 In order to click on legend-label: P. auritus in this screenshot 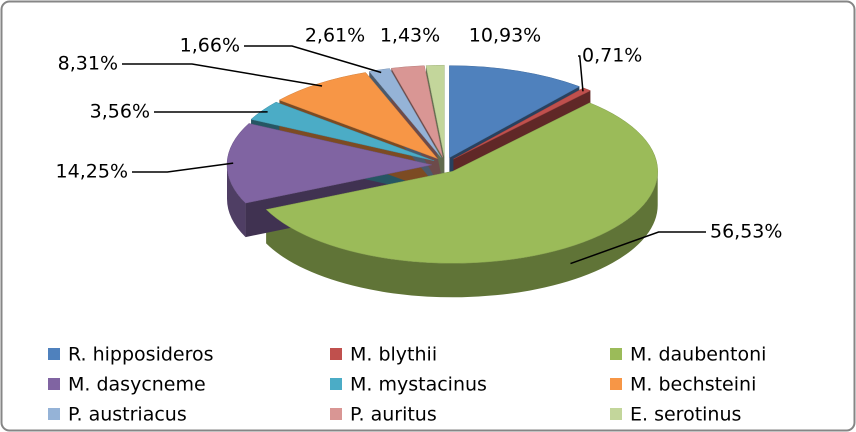, I will do `click(393, 415)`.